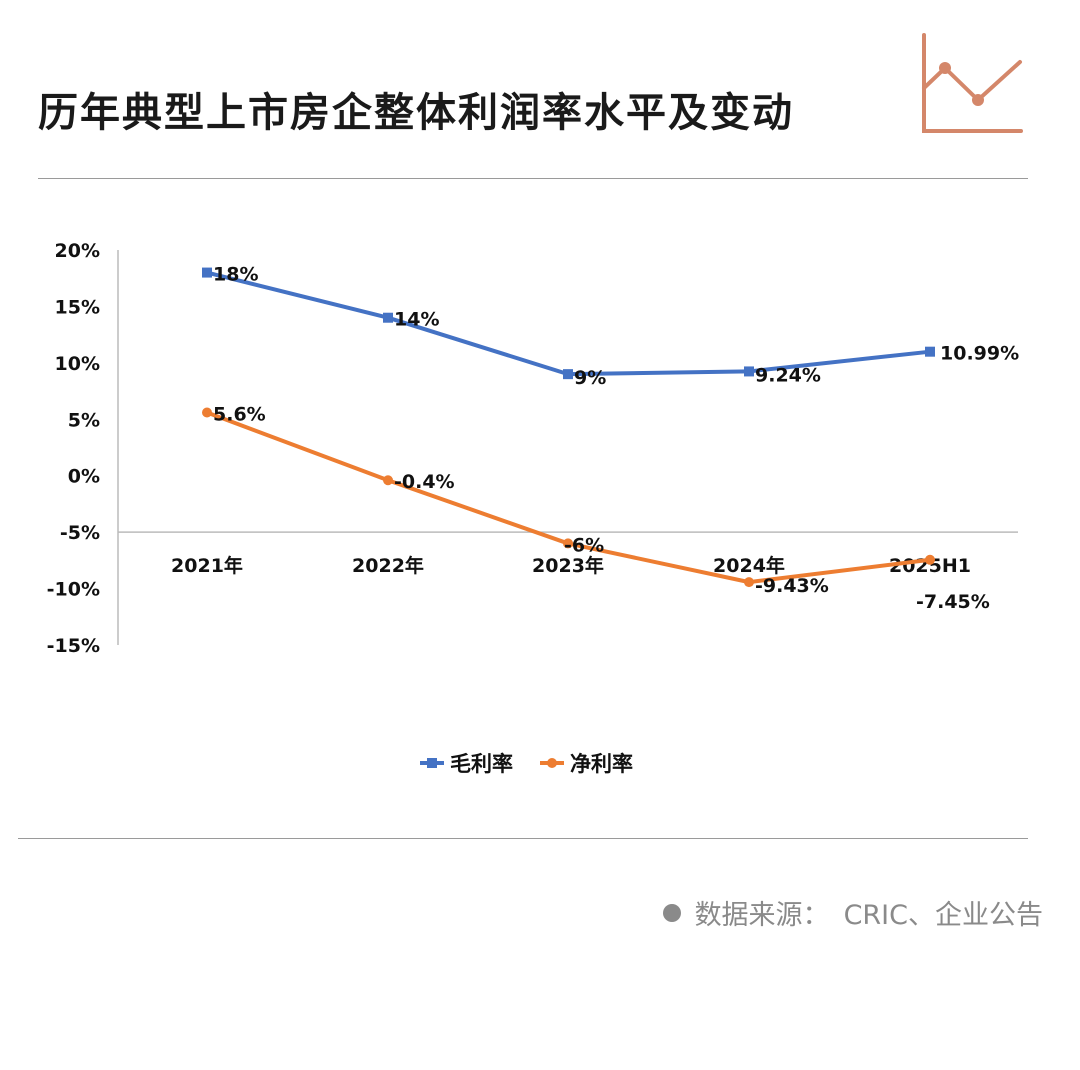 Image resolution: width=1080 pixels, height=1070 pixels. Describe the element at coordinates (77, 307) in the screenshot. I see `y-tick-label: 15%` at that location.